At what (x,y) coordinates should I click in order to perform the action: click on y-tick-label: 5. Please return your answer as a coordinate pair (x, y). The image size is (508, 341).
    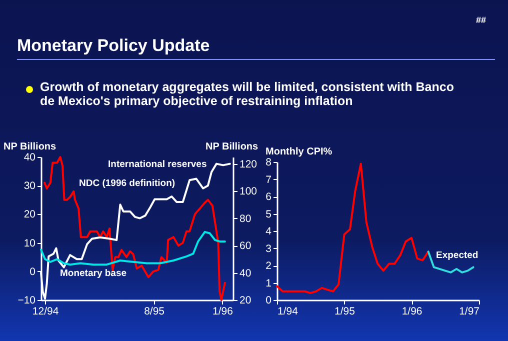
    Looking at the image, I should click on (269, 214).